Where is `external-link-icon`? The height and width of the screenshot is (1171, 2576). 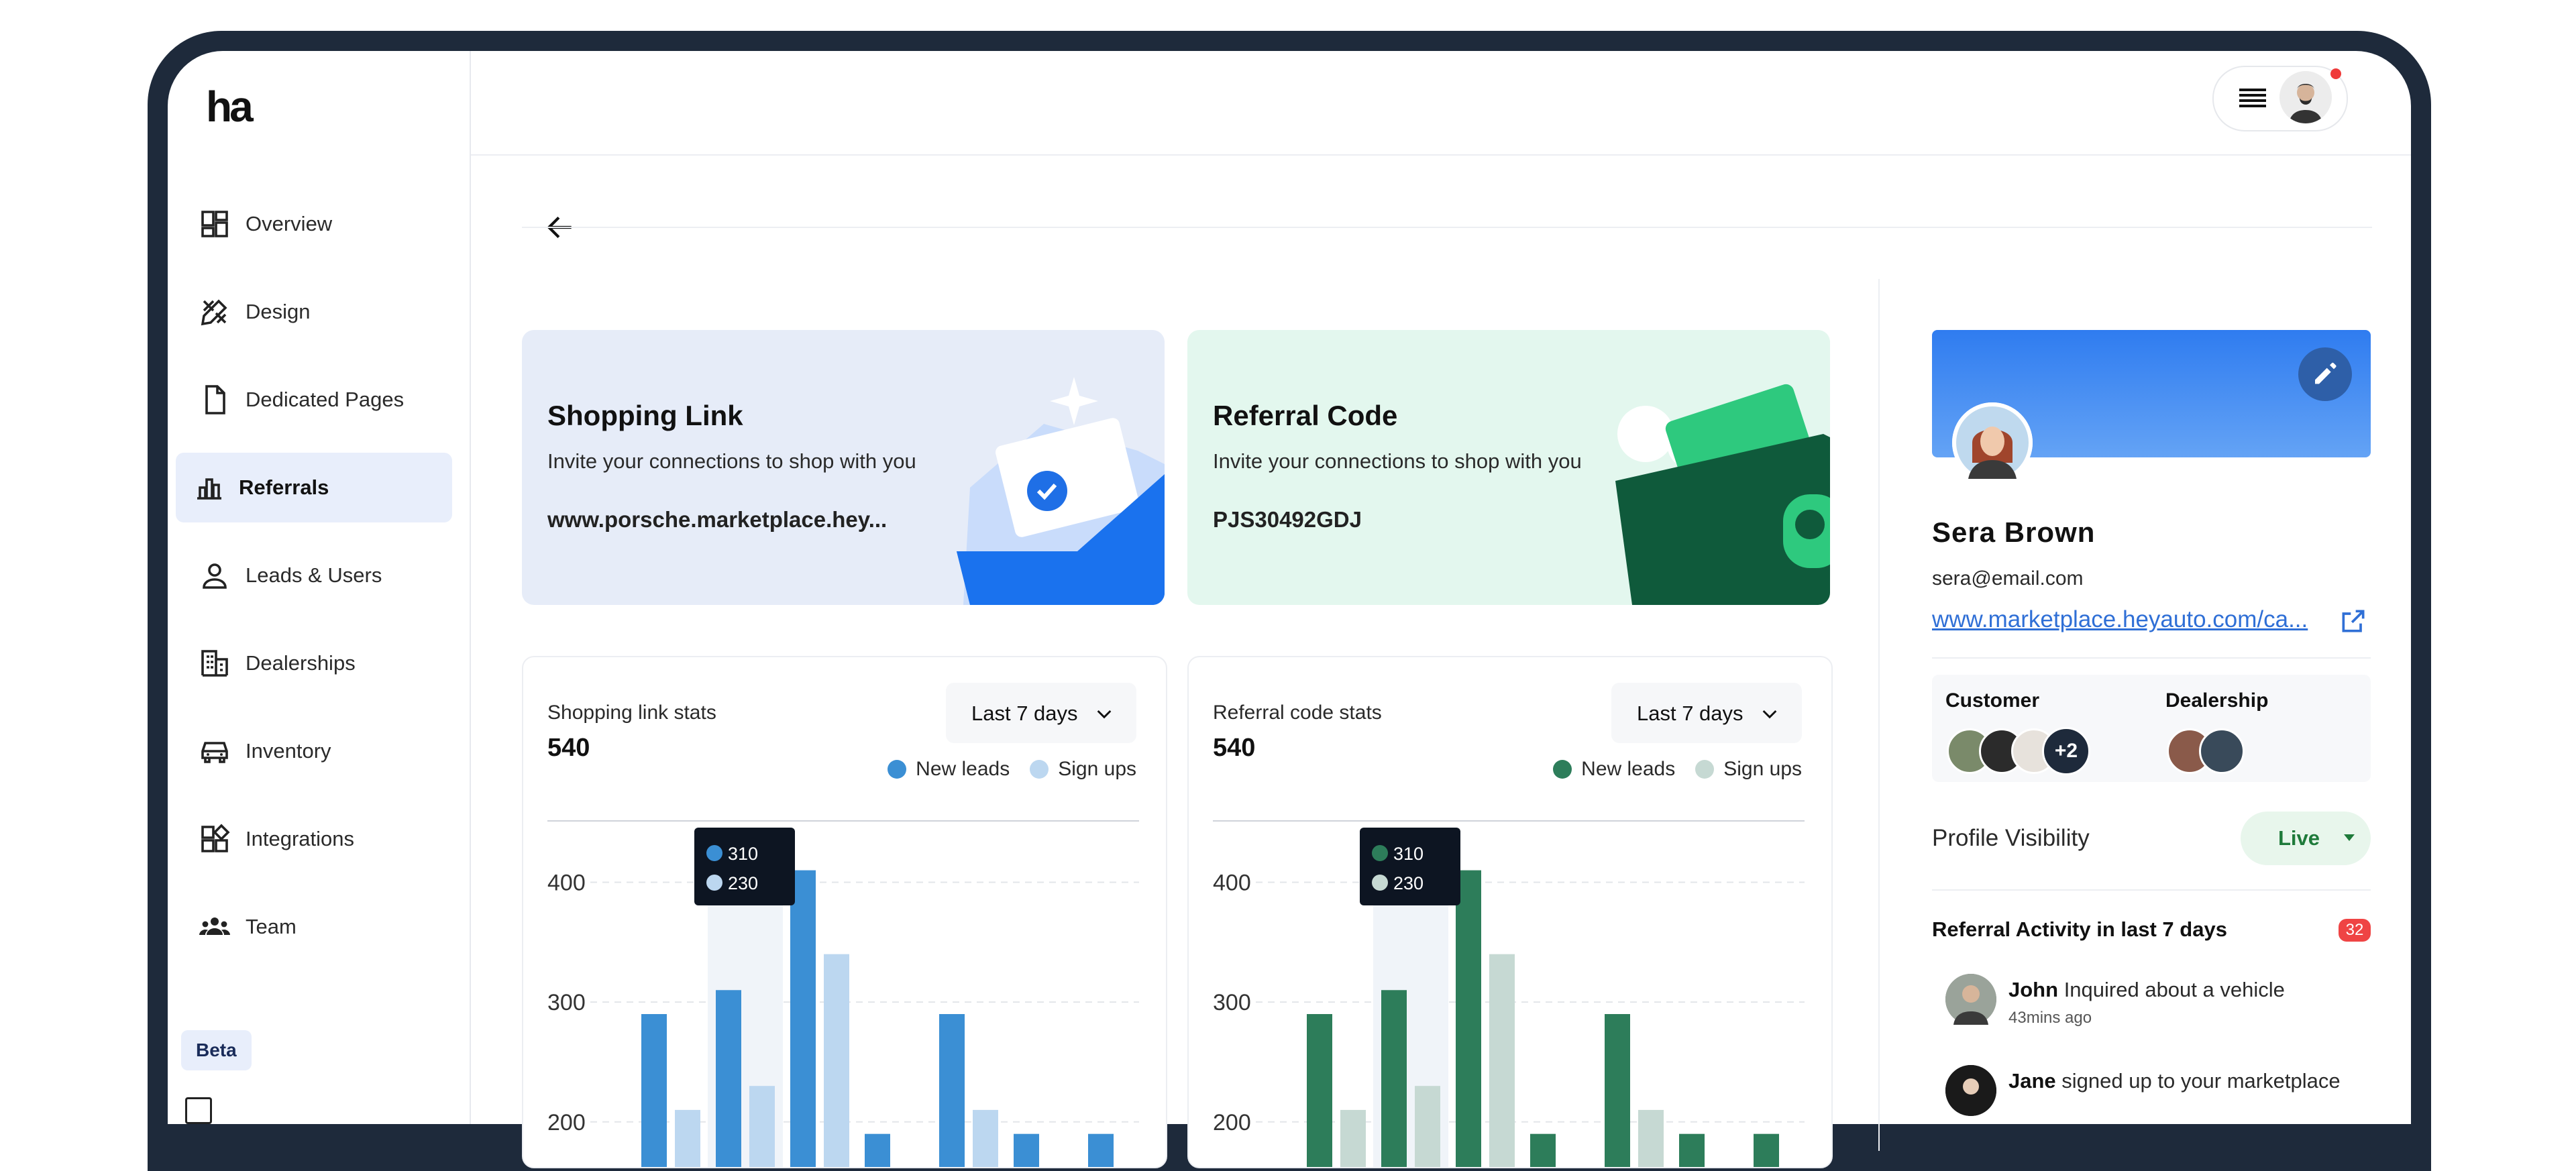
external-link-icon is located at coordinates (2353, 621).